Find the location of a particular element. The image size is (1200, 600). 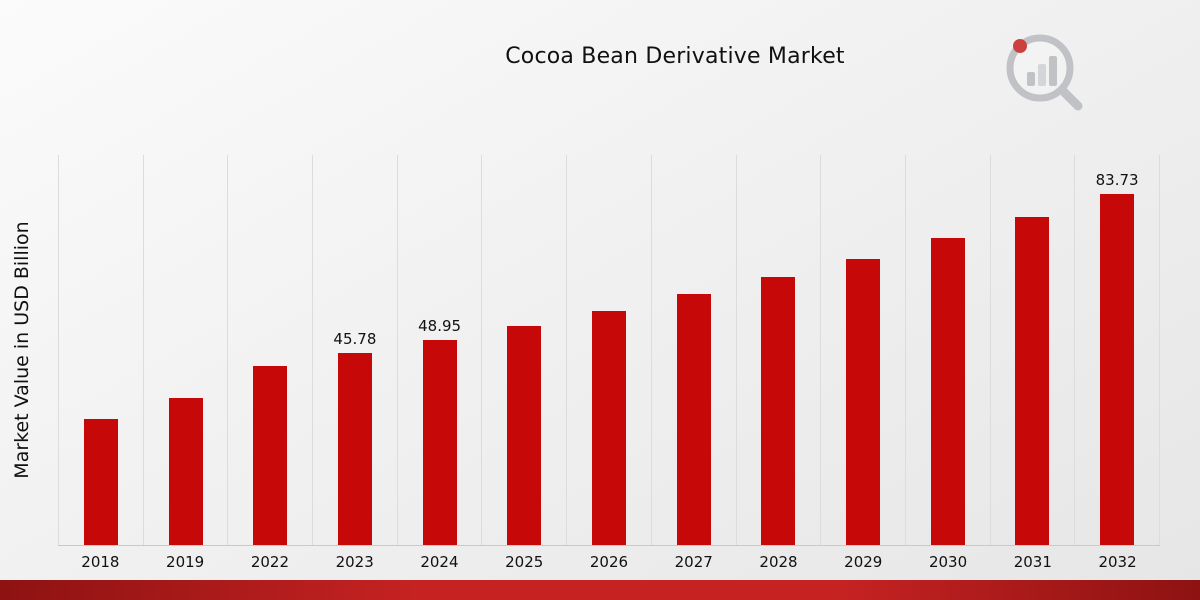

x-tick-label: 2023 is located at coordinates (354, 562).